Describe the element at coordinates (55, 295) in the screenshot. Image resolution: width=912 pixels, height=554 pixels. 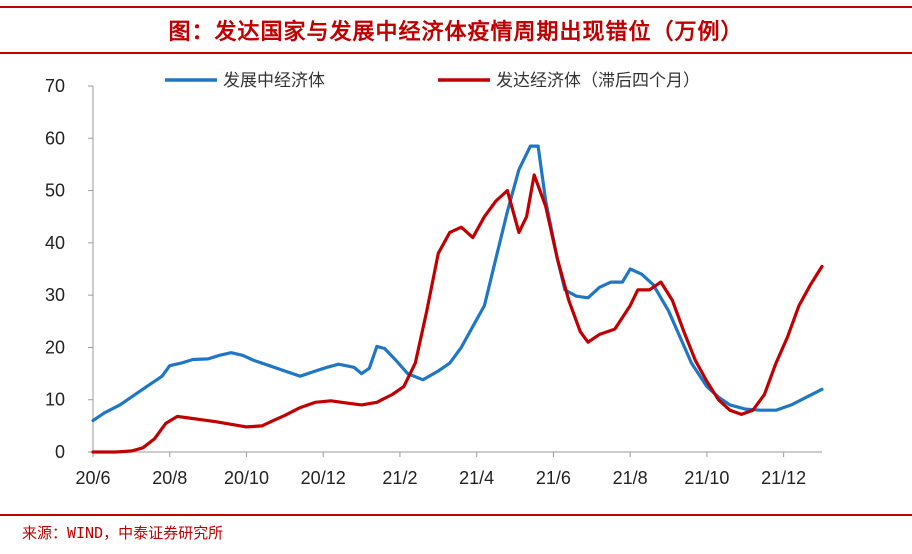
I see `y-tick-label: 30` at that location.